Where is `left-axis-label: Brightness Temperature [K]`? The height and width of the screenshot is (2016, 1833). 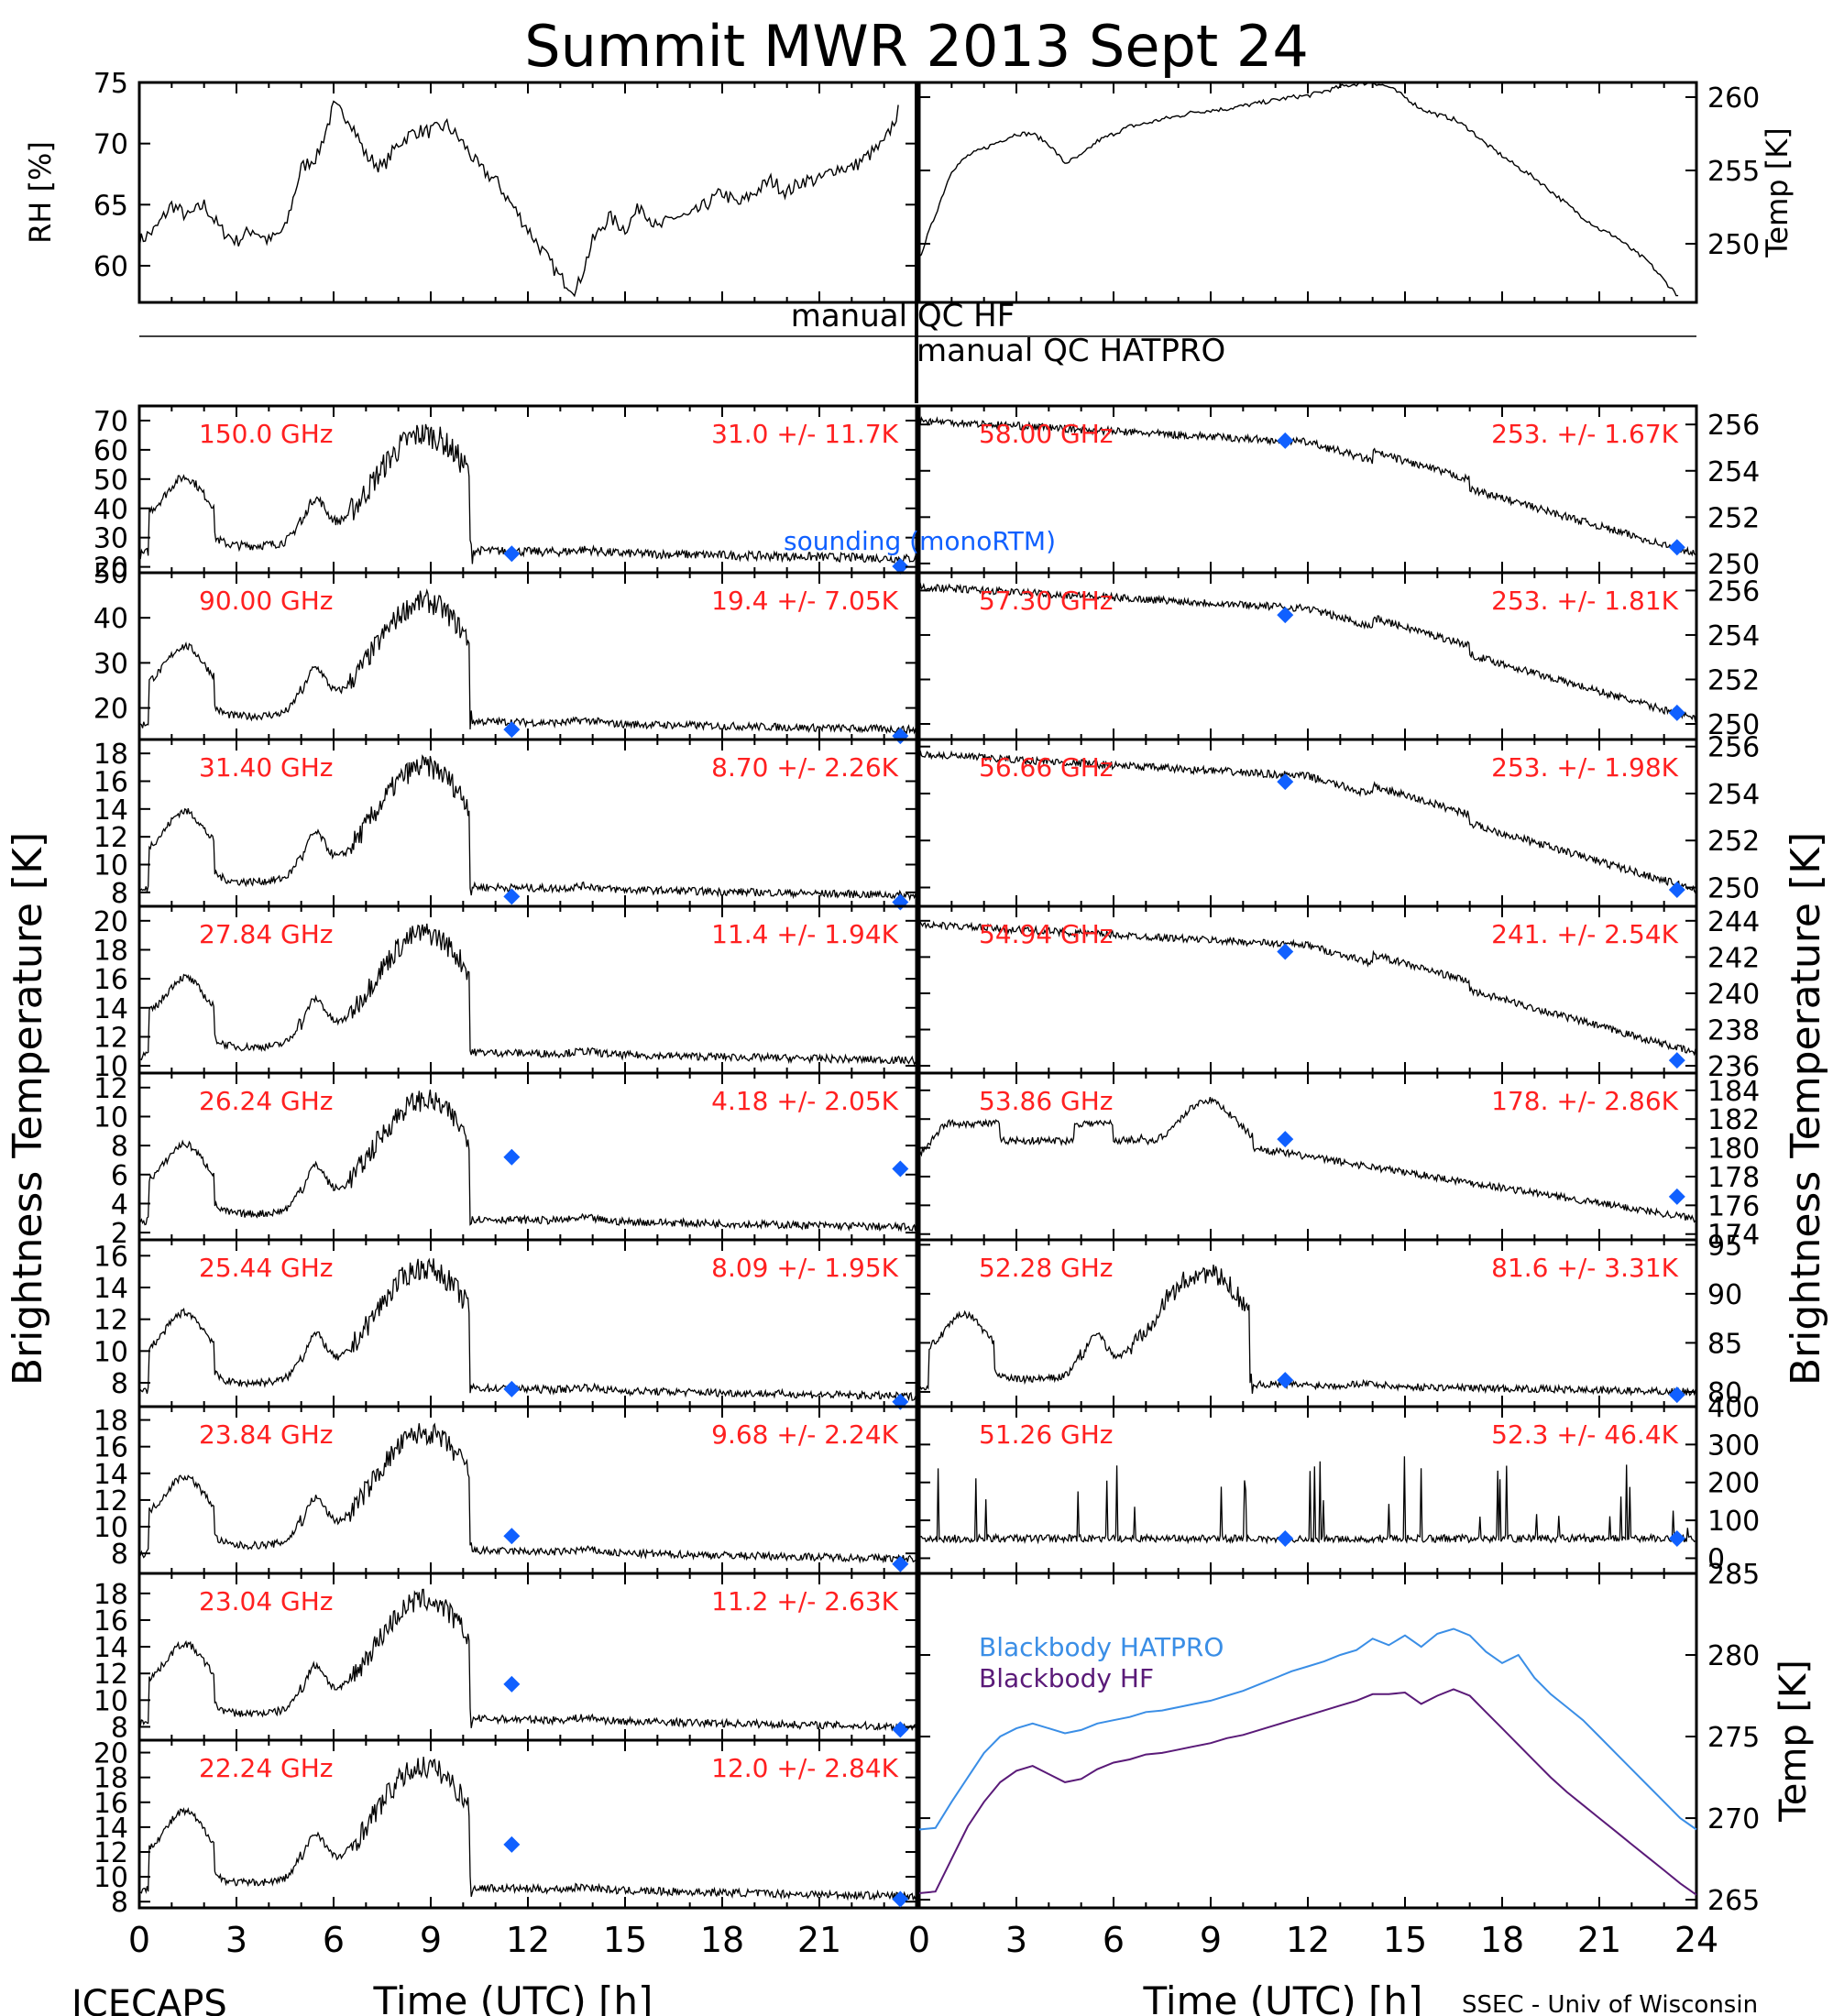 left-axis-label: Brightness Temperature [K] is located at coordinates (28, 1109).